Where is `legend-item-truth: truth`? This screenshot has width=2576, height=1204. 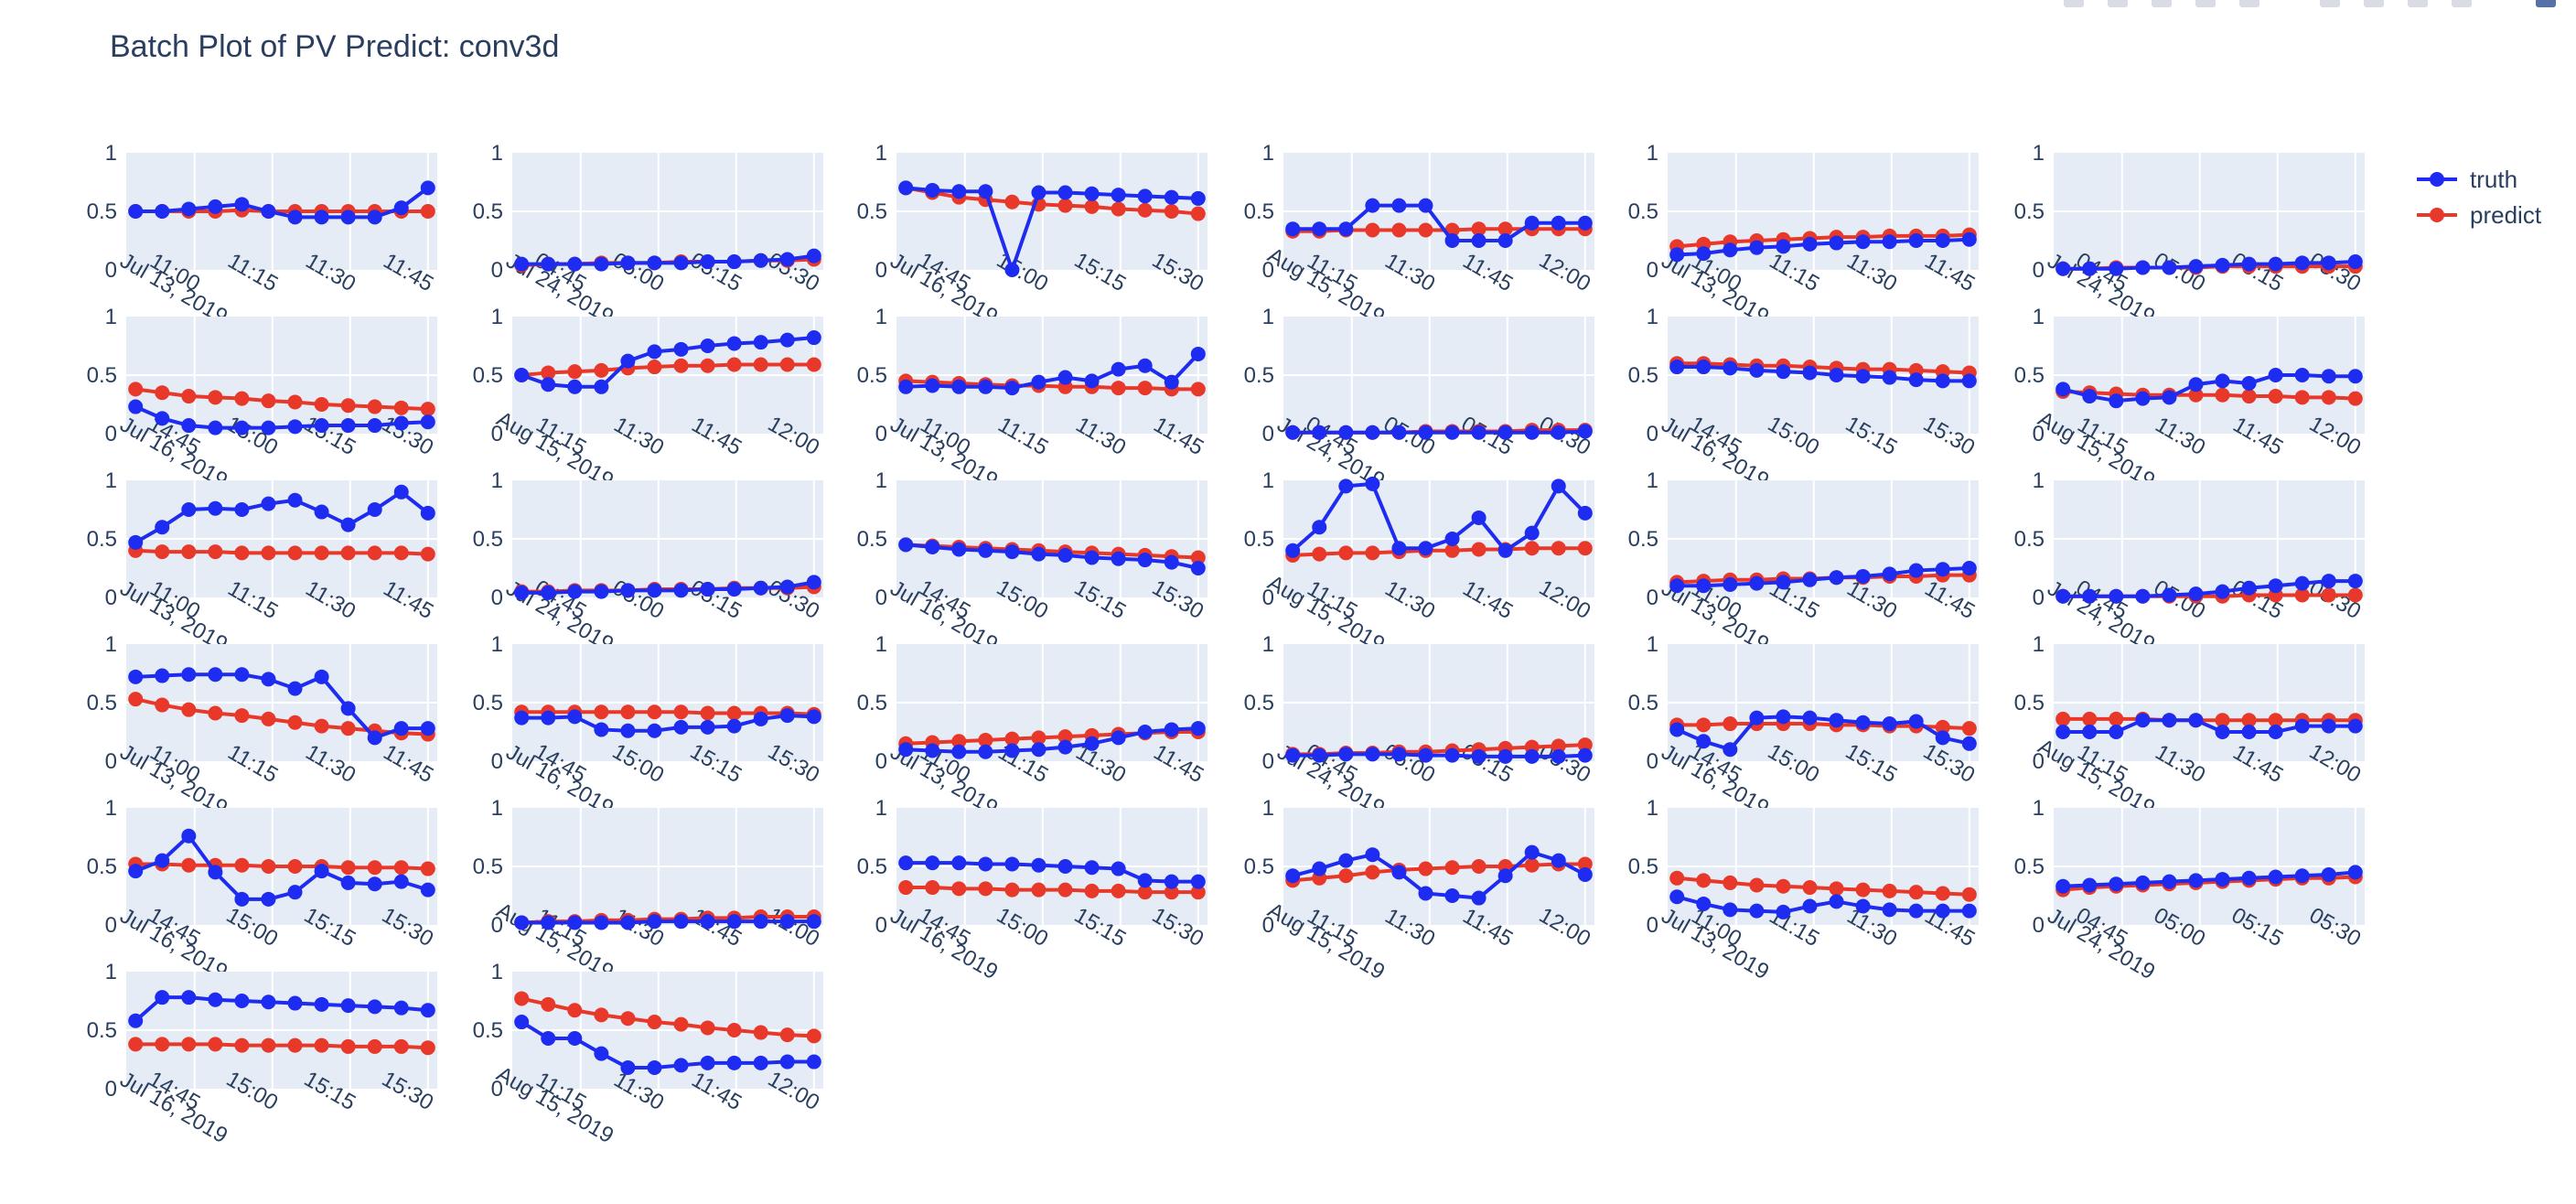 legend-item-truth: truth is located at coordinates (2467, 179).